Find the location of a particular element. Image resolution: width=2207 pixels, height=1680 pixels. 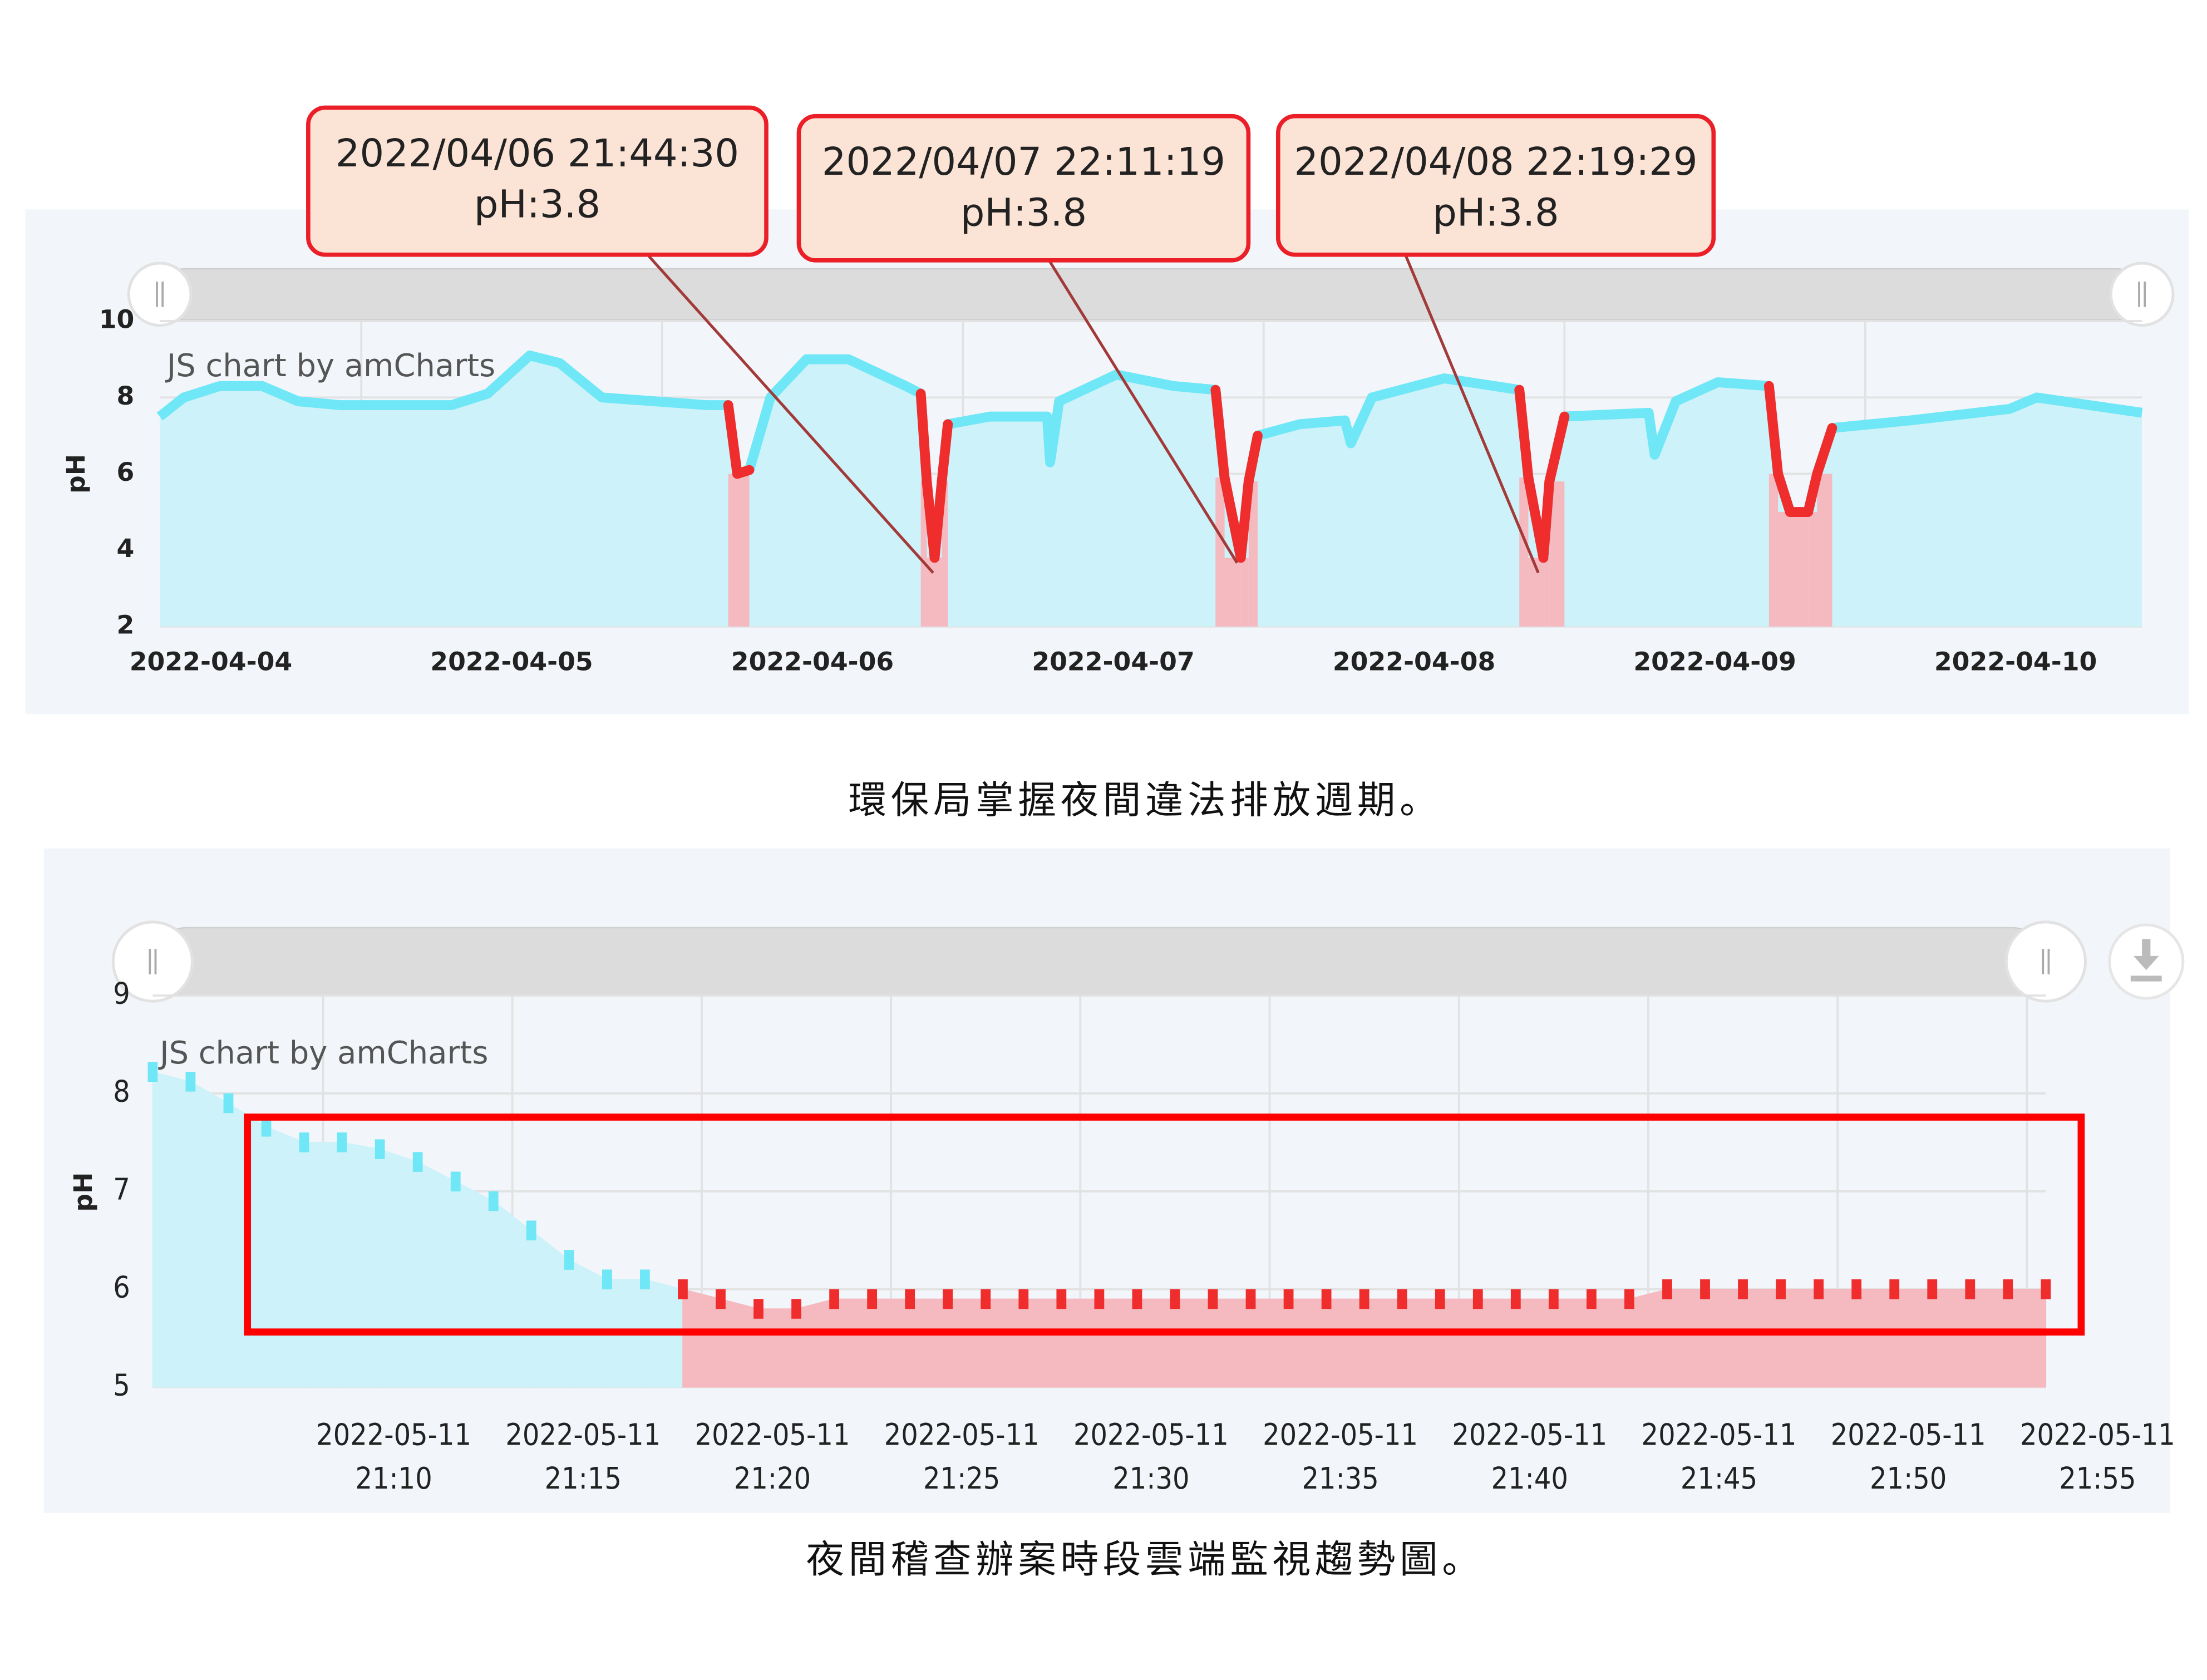

x-tick-label: 2022-04-06 is located at coordinates (812, 662).